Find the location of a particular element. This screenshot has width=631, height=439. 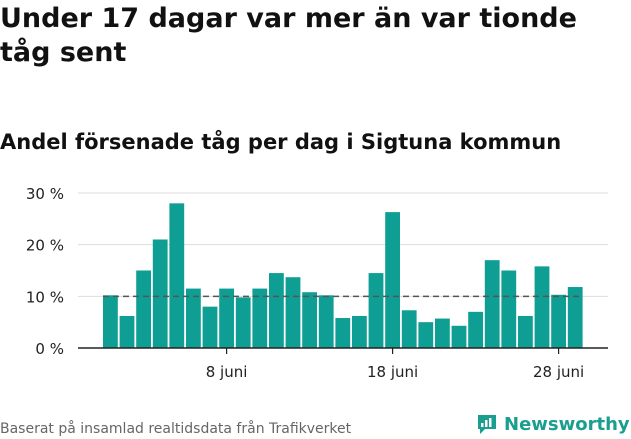

brand-name: Newsworthy is located at coordinates (567, 424).